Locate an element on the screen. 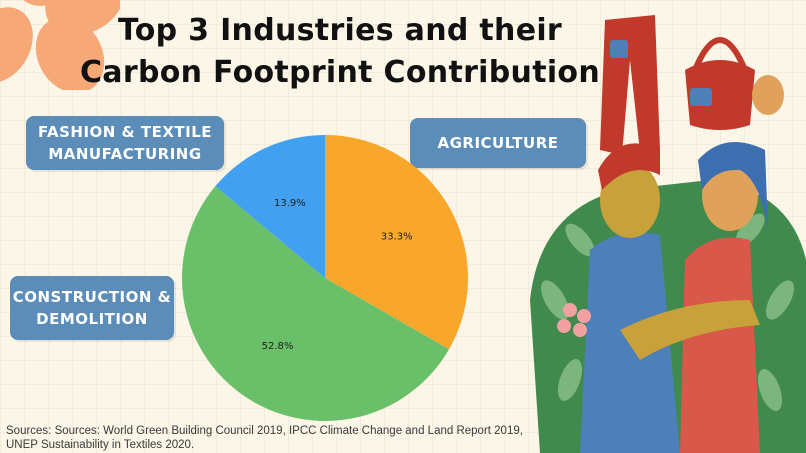  label-fashion-textile: FASHION & TEXTILE MANUFACTURING is located at coordinates (125, 143).